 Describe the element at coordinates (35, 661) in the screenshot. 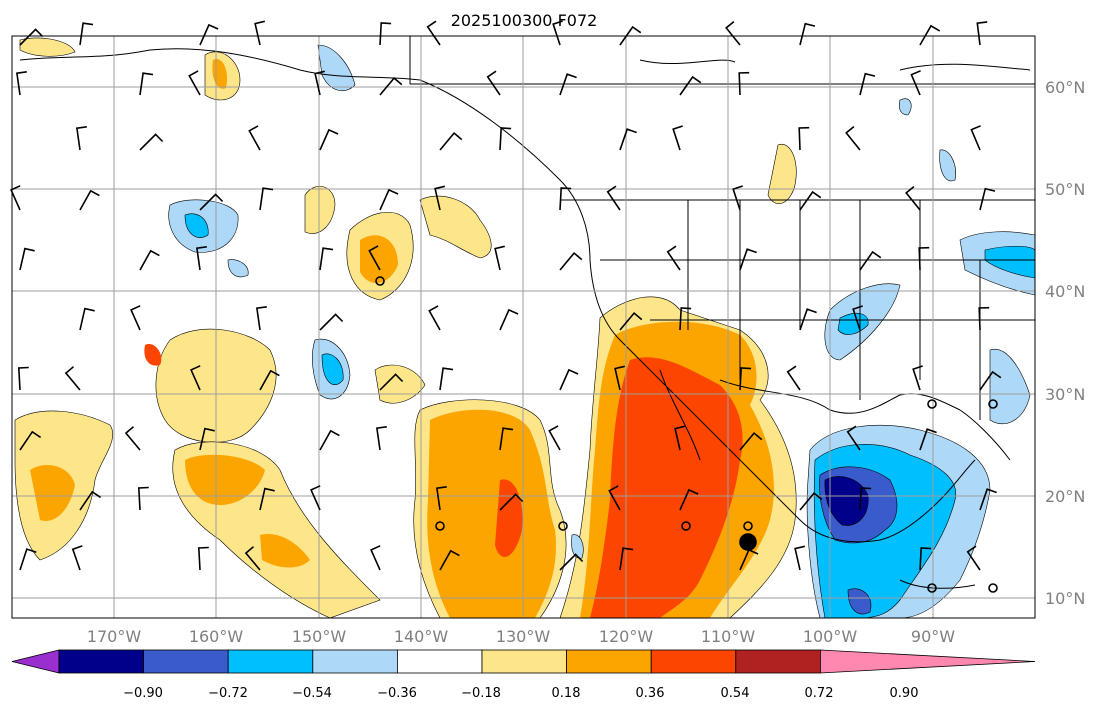

I see `colorbar-extend-min` at that location.